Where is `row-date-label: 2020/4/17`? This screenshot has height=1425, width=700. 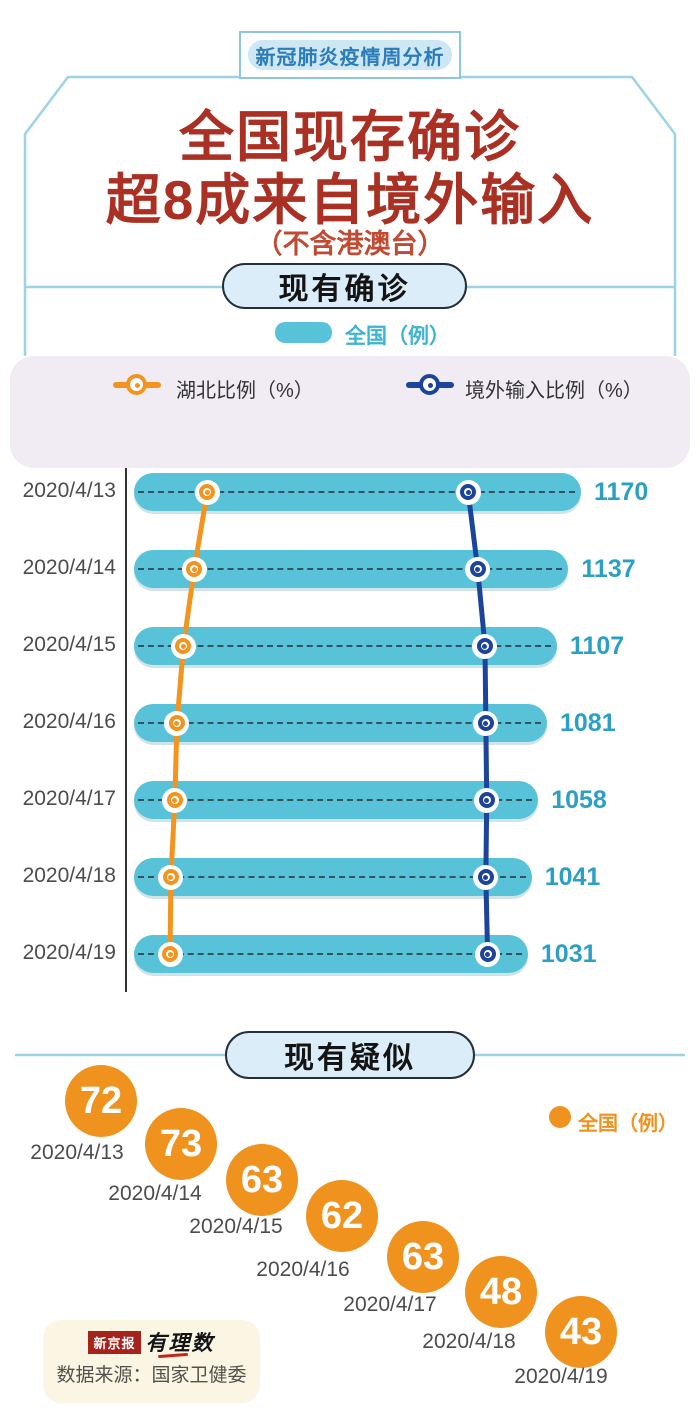 row-date-label: 2020/4/17 is located at coordinates (69, 798).